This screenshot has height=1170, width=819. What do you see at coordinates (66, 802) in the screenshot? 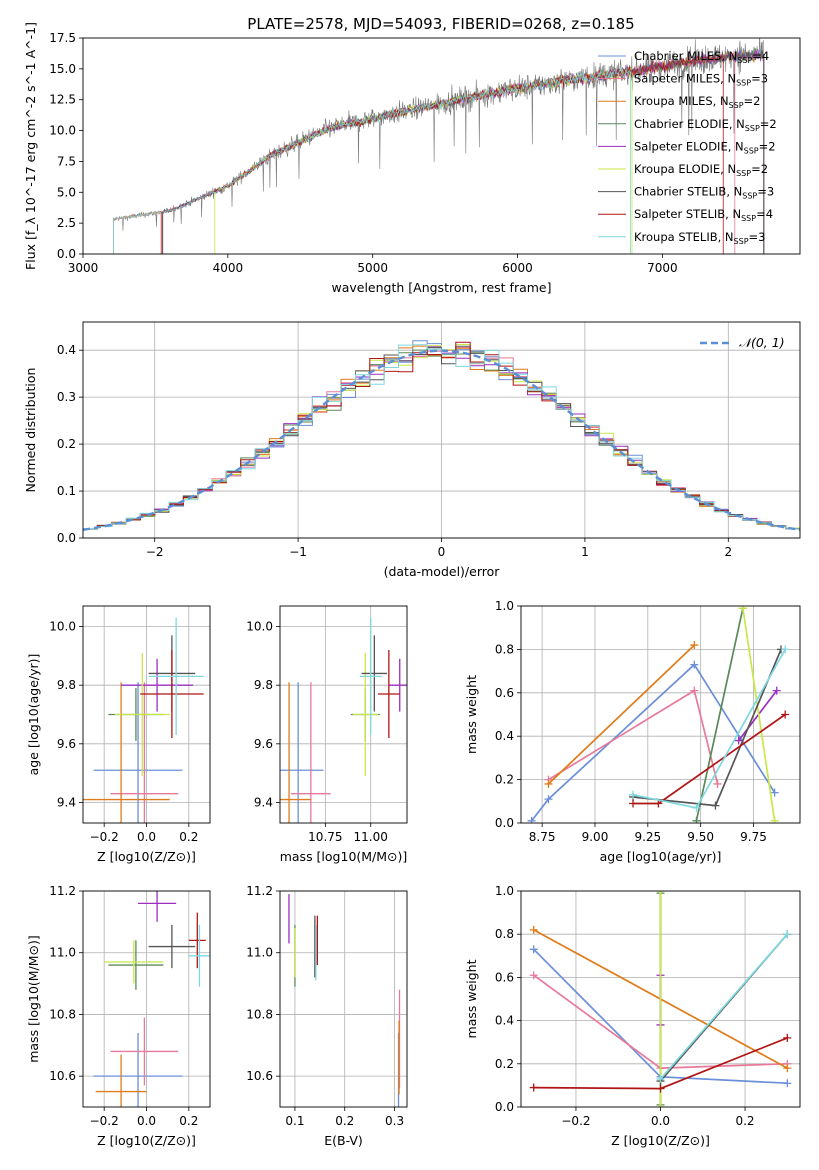
I see `y-tick-label: 9.4` at bounding box center [66, 802].